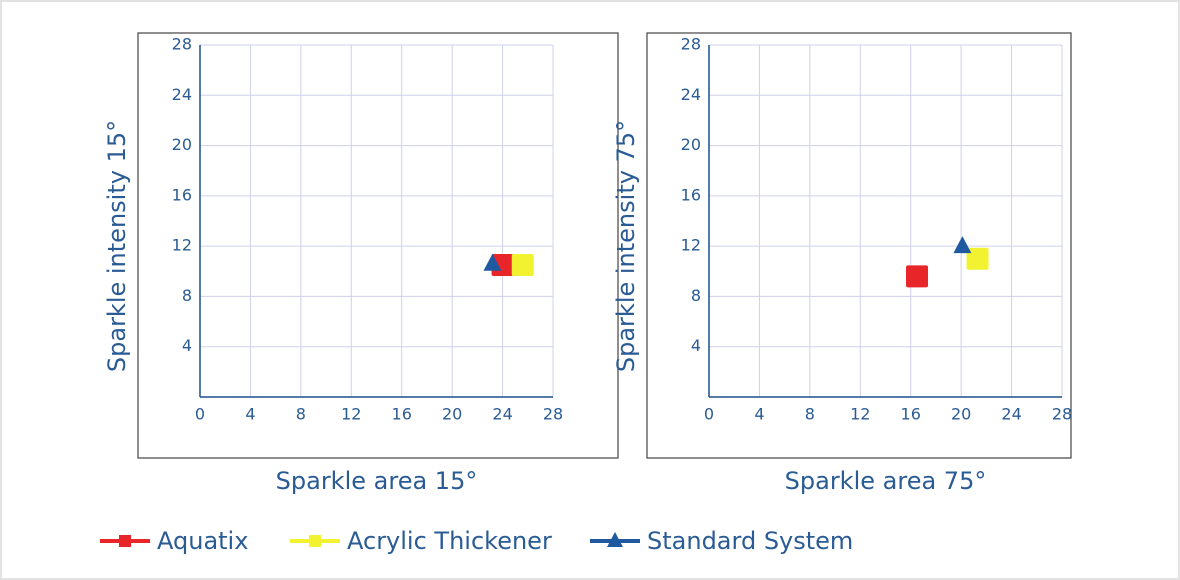 Image resolution: width=1180 pixels, height=580 pixels. Describe the element at coordinates (202, 541) in the screenshot. I see `legend-label: Aquatix` at that location.